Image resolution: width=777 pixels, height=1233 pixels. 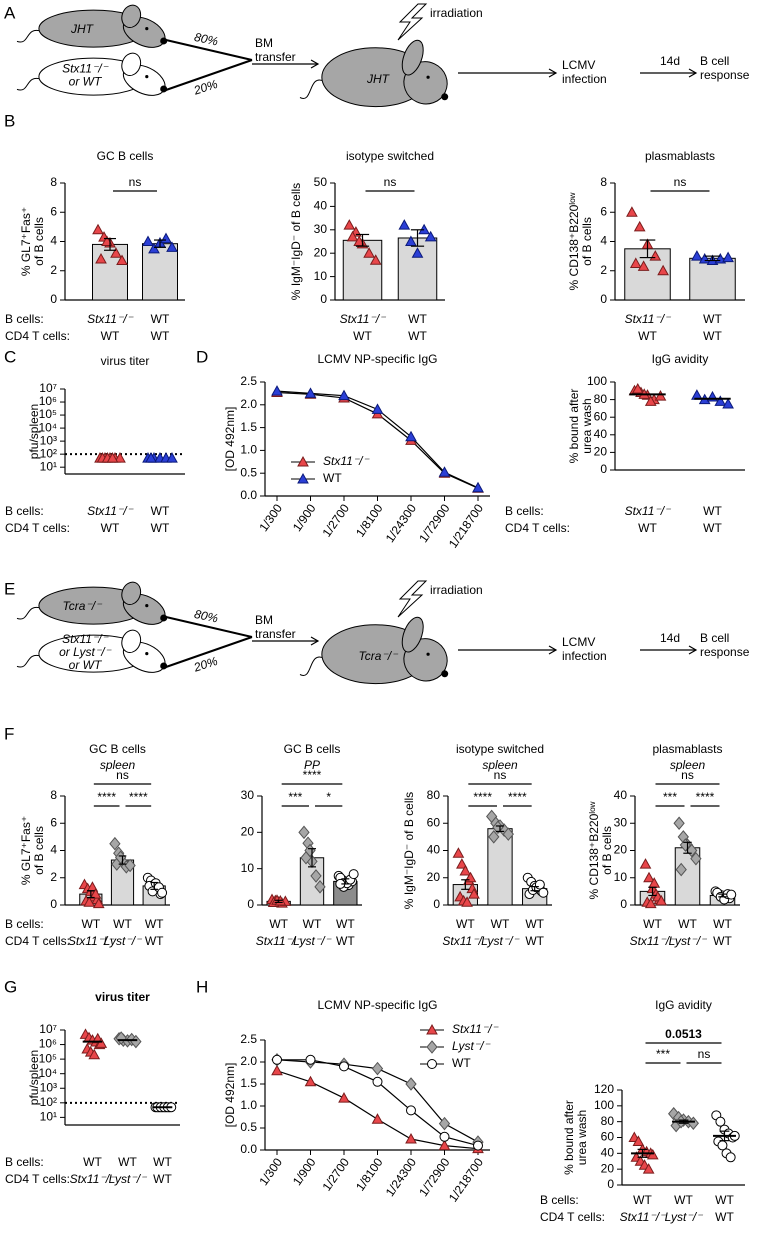 I want to click on step-label: BM, so click(x=264, y=43).